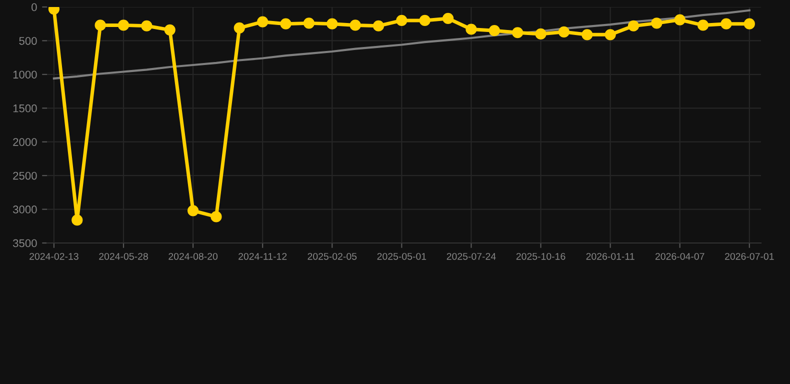 This screenshot has width=790, height=384. What do you see at coordinates (401, 256) in the screenshot?
I see `x-tick-label: 2025-05-01` at bounding box center [401, 256].